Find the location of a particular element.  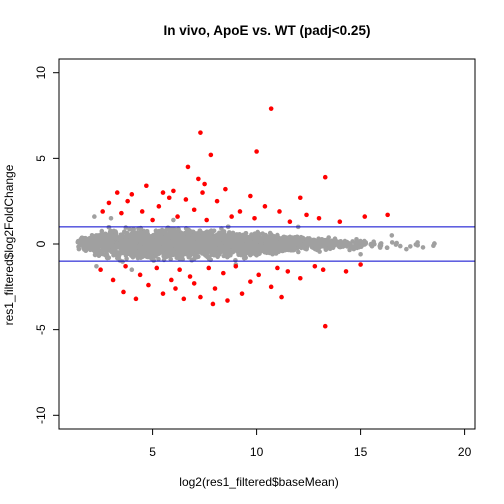

chart-title: In vivo, ApoE vs. WT (padj<0.25) is located at coordinates (267, 30).